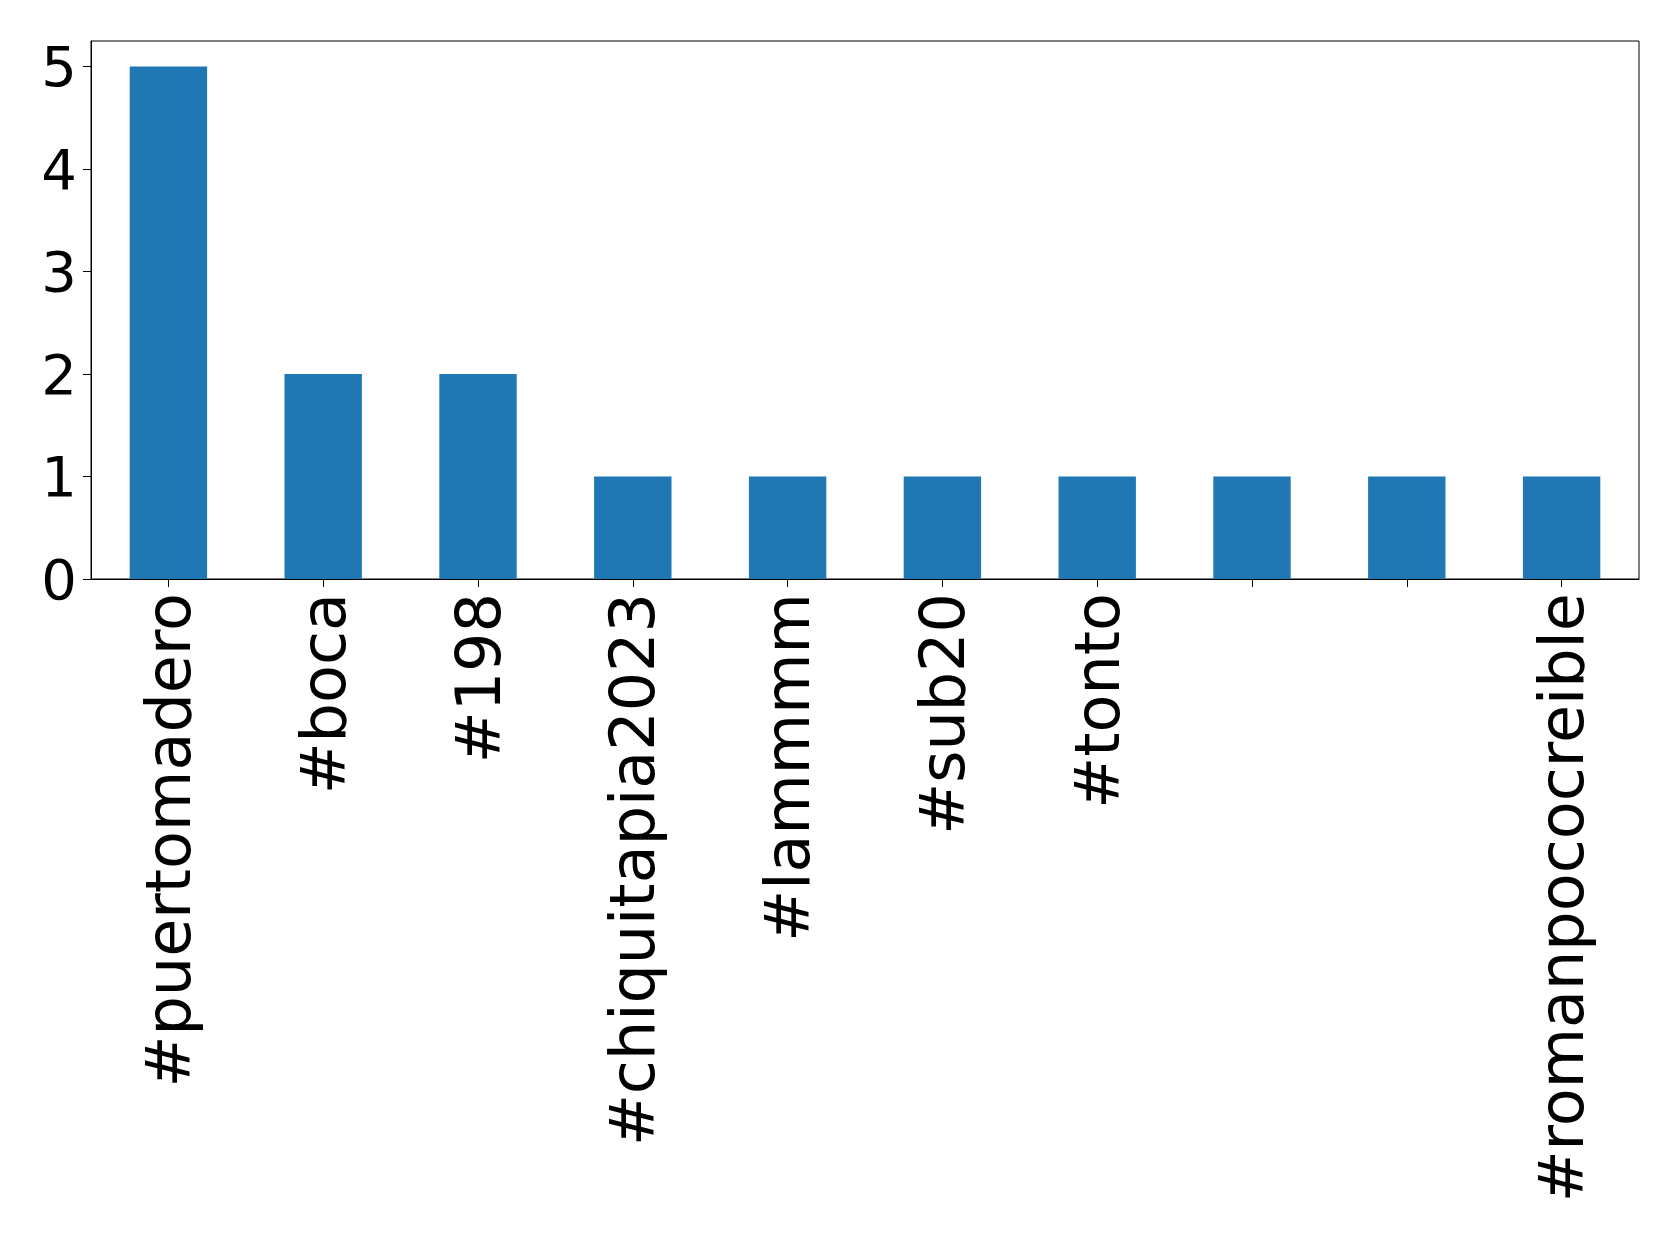 This screenshot has width=1679, height=1243. What do you see at coordinates (478, 678) in the screenshot?
I see `x-tick-label: #198` at bounding box center [478, 678].